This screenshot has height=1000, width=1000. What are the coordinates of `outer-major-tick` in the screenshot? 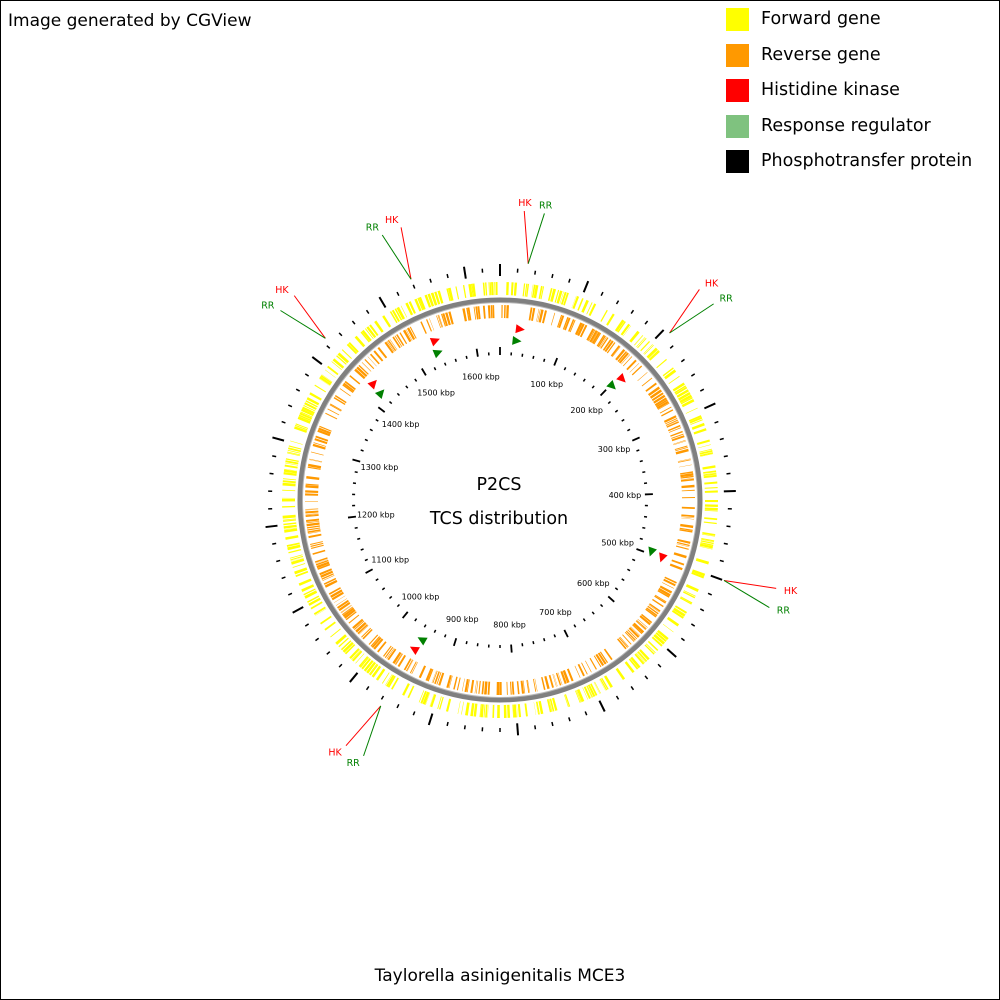 It's located at (464, 272).